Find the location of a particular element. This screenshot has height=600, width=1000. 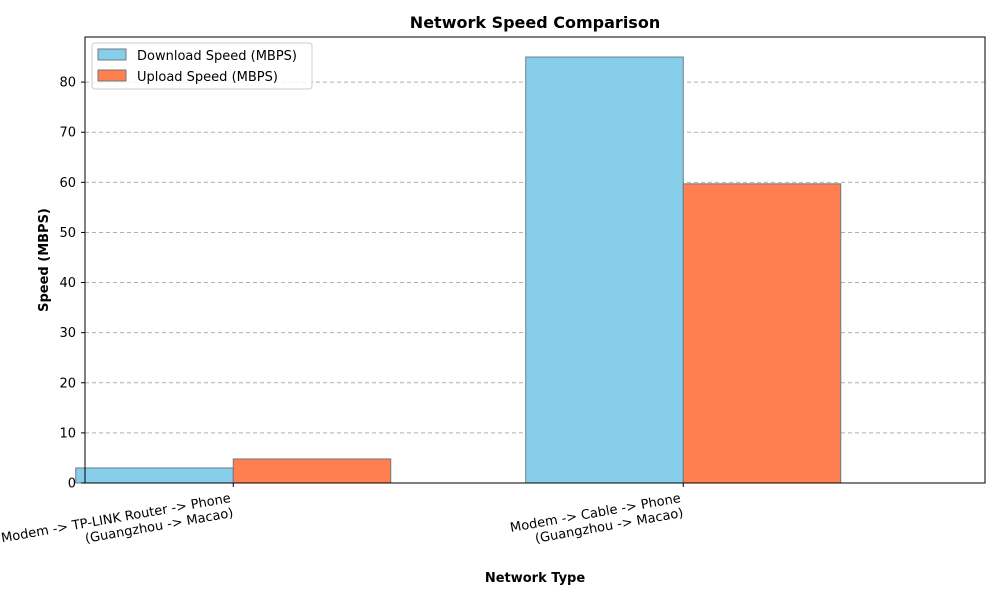

y-tick-label: 40 is located at coordinates (67, 283).